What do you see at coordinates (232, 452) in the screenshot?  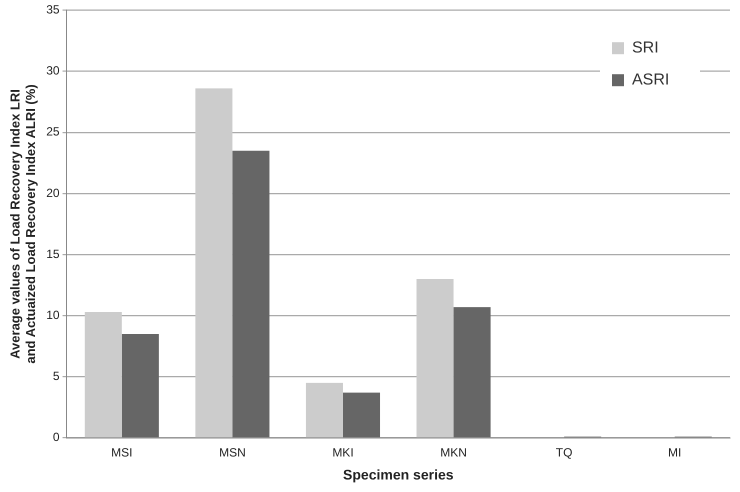 I see `x-tick-label: MSN` at bounding box center [232, 452].